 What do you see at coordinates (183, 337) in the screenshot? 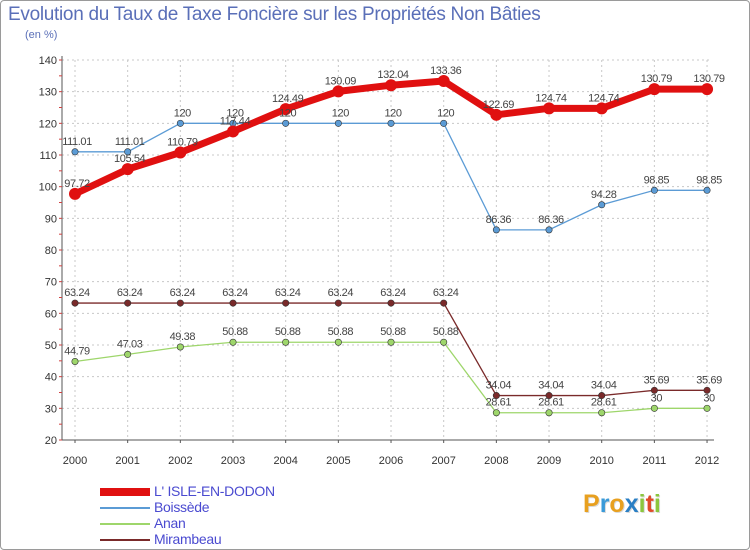
I see `data-label-anan: 49.38` at bounding box center [183, 337].